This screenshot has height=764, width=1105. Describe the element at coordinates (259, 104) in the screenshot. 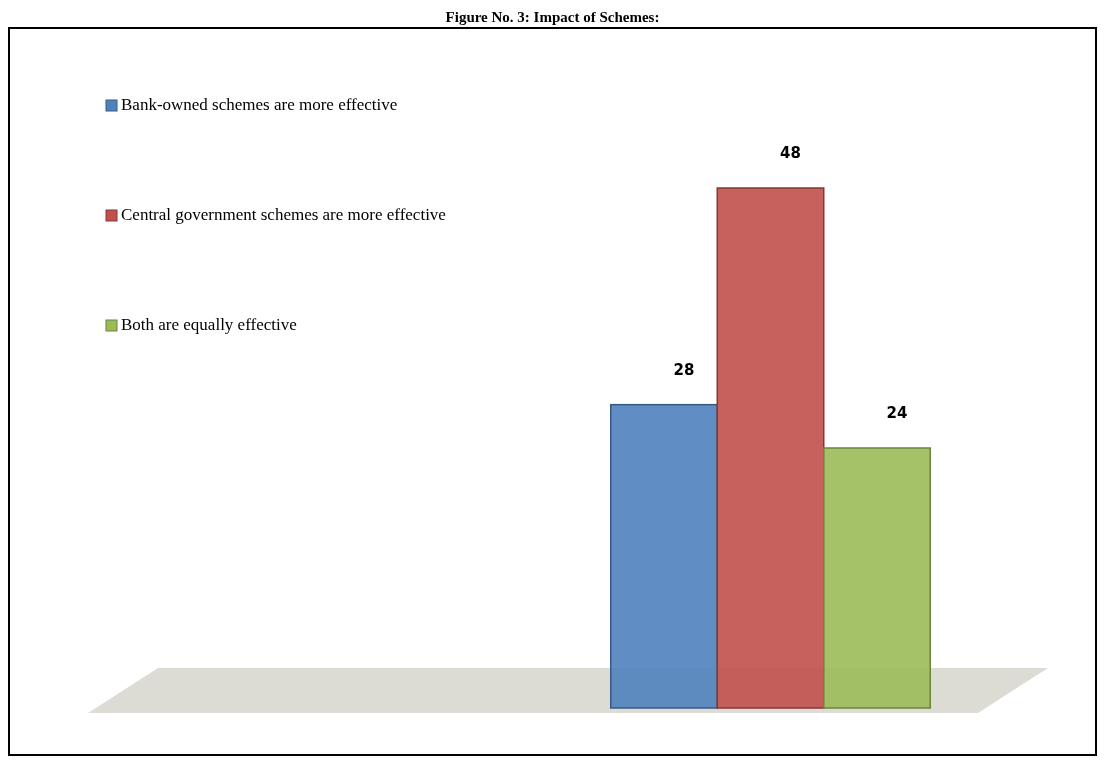

I see `legend-label: Bank-owned schemes are more effective` at that location.